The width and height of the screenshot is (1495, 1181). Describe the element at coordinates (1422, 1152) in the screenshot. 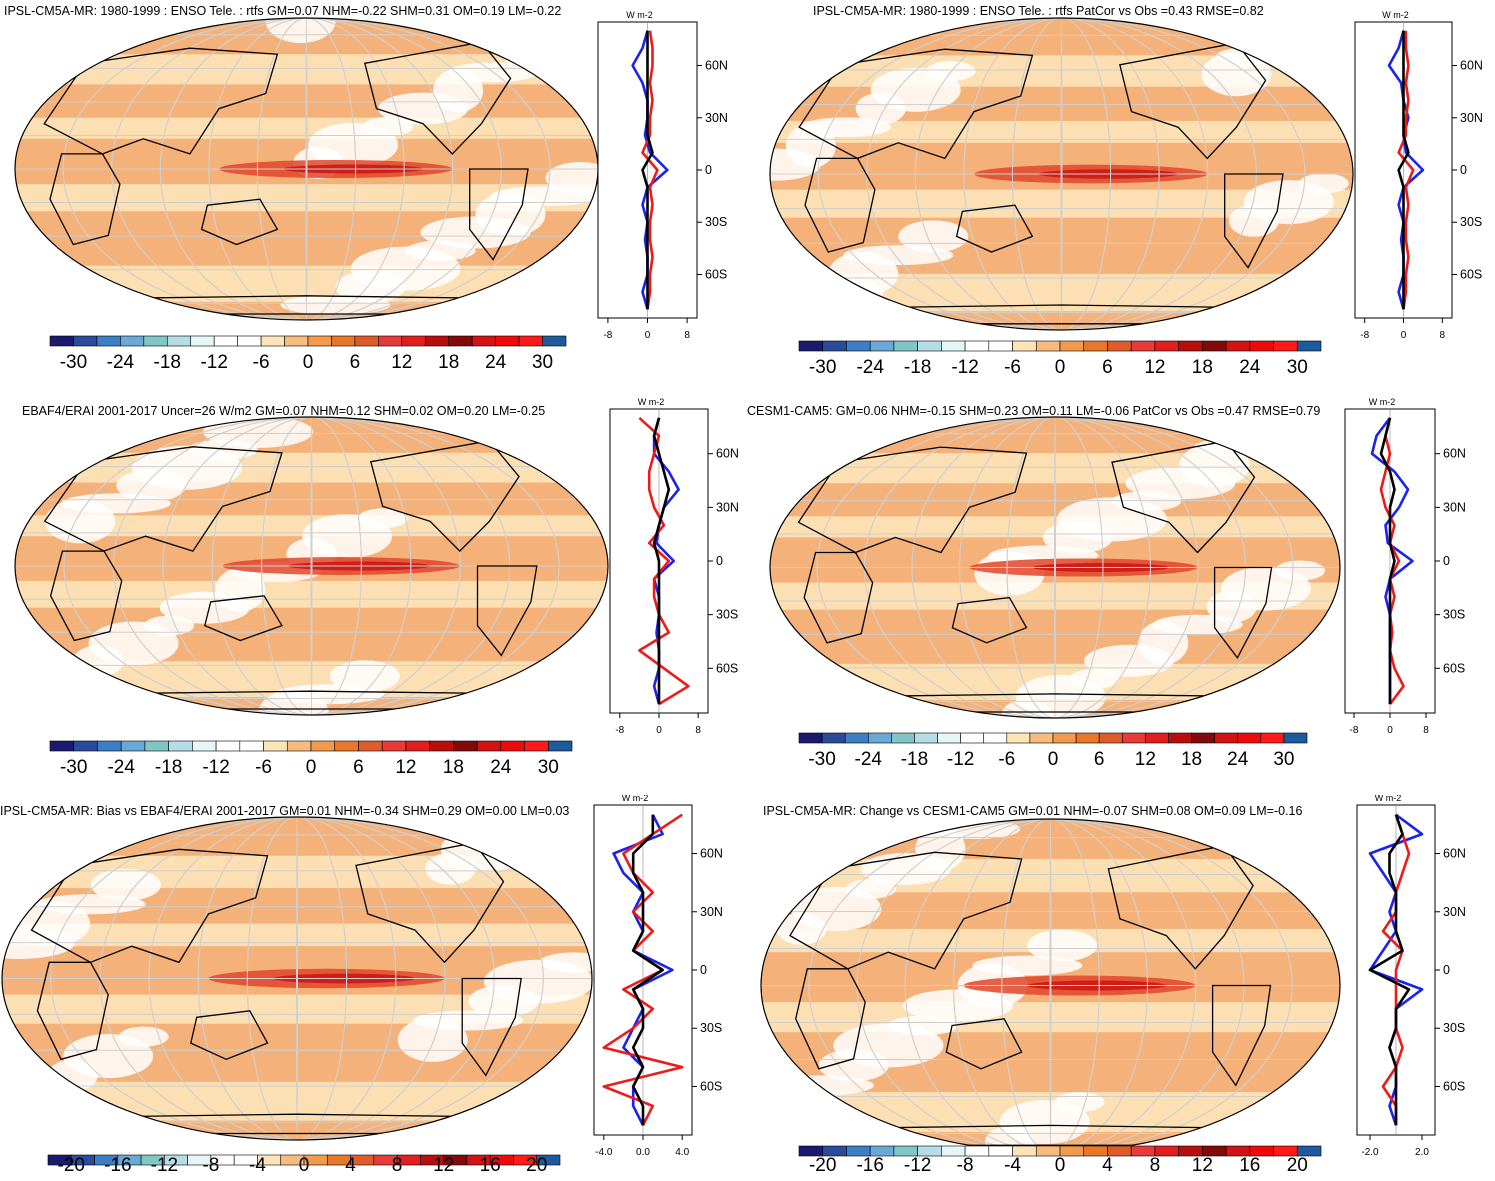

I see `x-tick-label: 2.0` at that location.